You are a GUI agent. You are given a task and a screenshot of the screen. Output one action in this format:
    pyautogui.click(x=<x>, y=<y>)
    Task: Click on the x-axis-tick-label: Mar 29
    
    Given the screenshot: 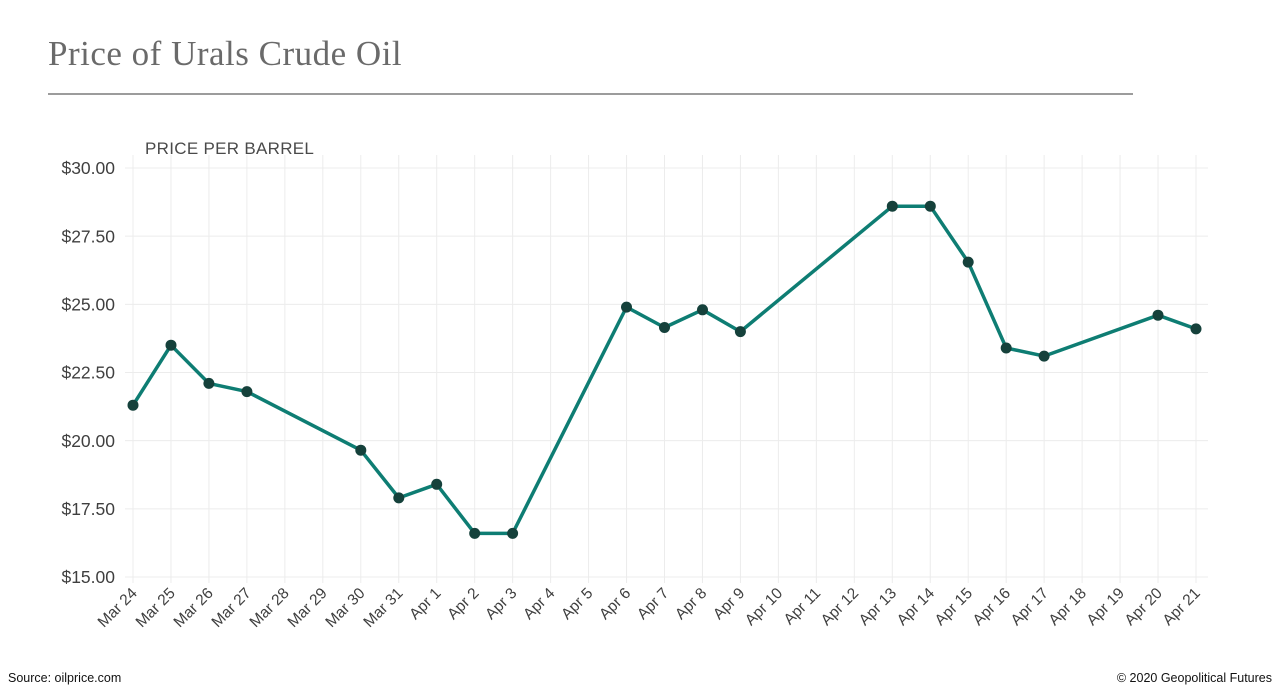 What is the action you would take?
    pyautogui.click(x=308, y=608)
    